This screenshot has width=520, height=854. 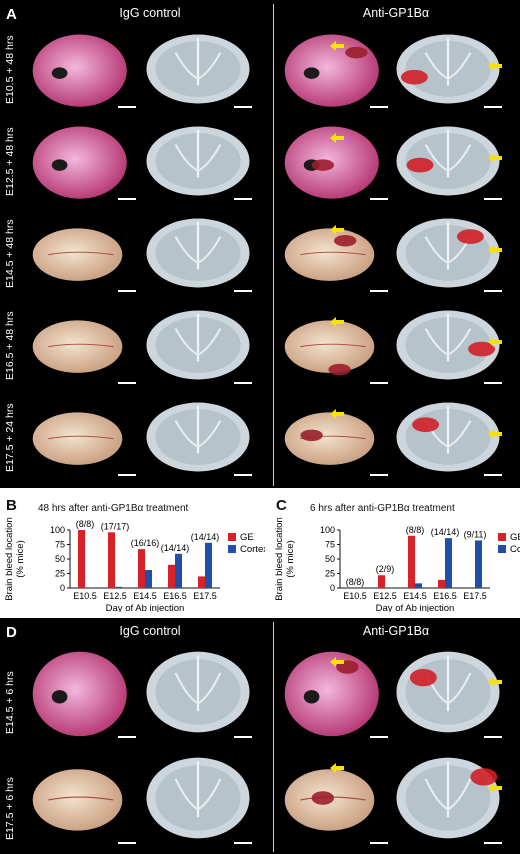 What do you see at coordinates (85, 524) in the screenshot?
I see `chart-b-count-label: (8/8)` at bounding box center [85, 524].